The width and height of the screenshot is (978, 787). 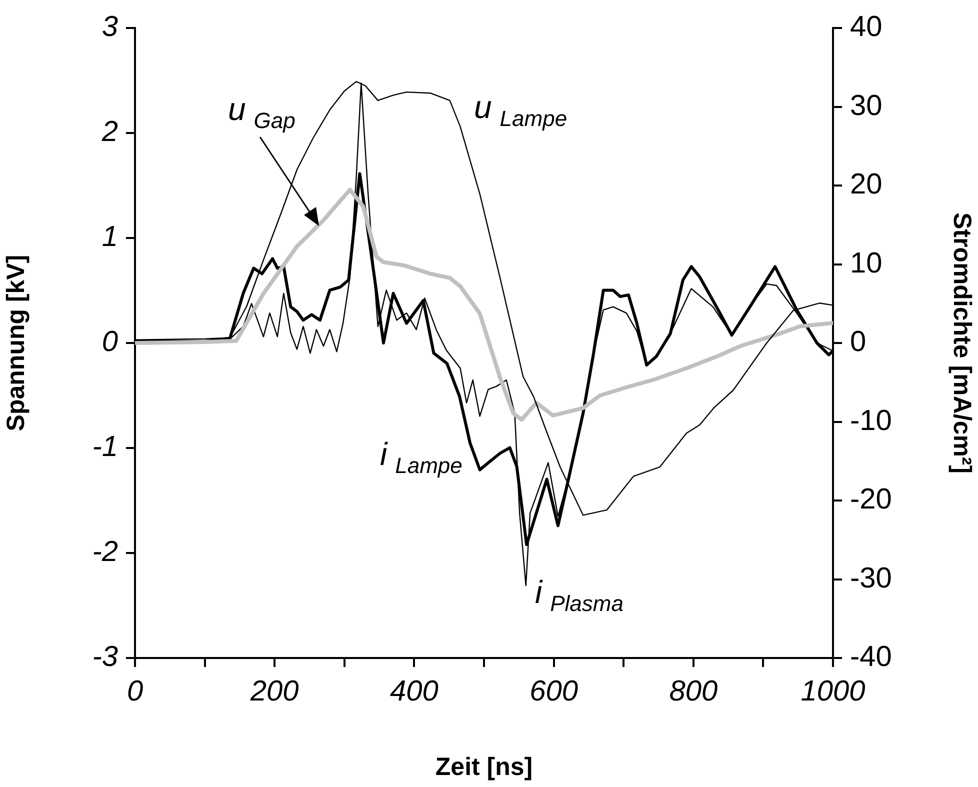 What do you see at coordinates (693, 691) in the screenshot?
I see `x-tick-label: 800` at bounding box center [693, 691].